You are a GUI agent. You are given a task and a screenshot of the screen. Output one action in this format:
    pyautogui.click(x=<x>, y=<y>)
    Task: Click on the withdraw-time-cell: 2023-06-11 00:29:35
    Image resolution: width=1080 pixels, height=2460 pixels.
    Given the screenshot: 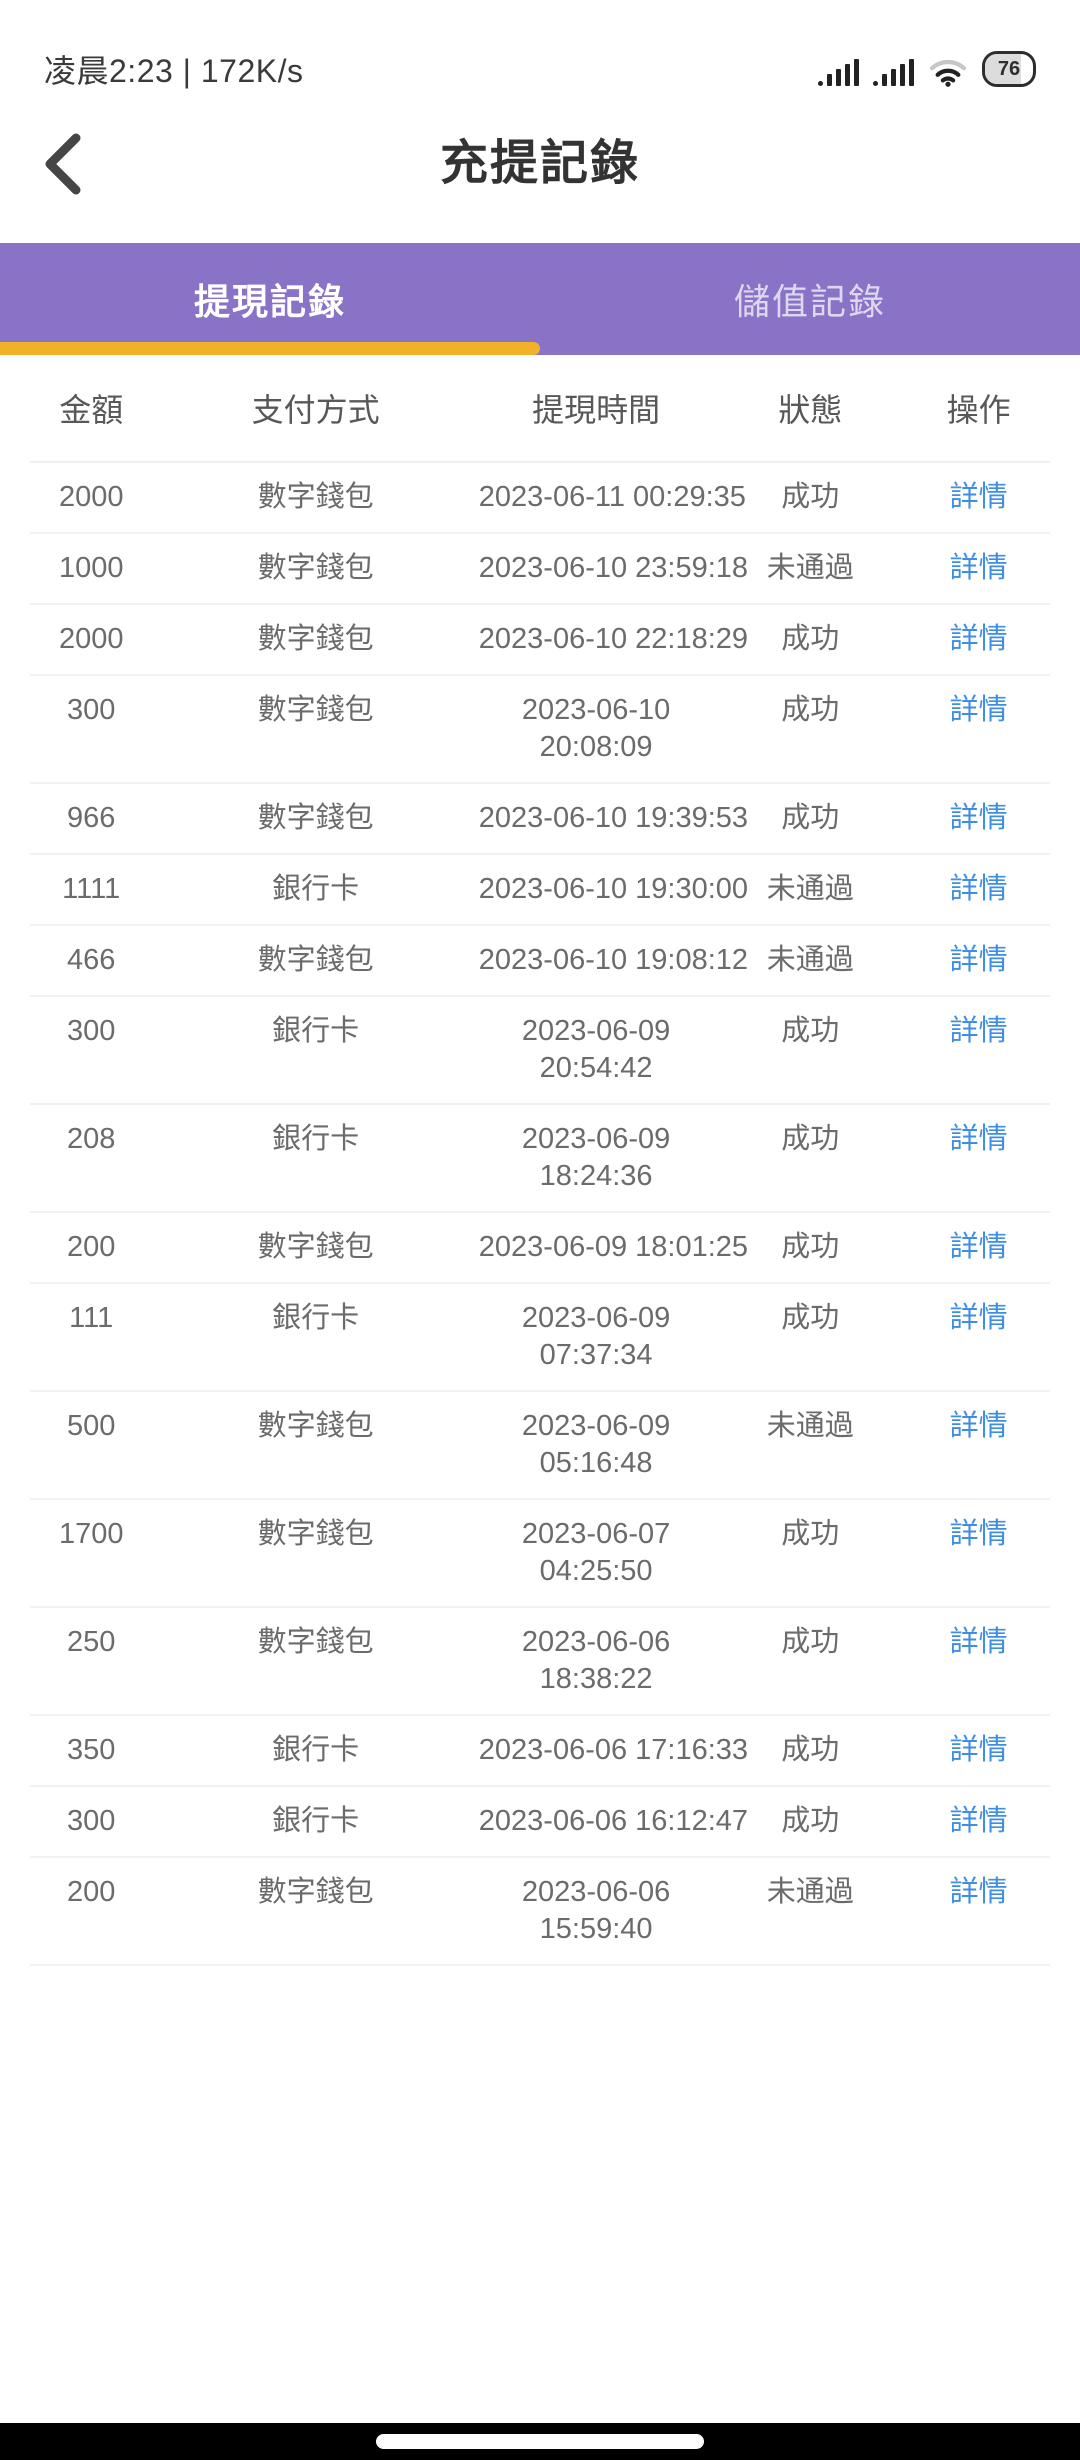 What is the action you would take?
    pyautogui.click(x=612, y=497)
    